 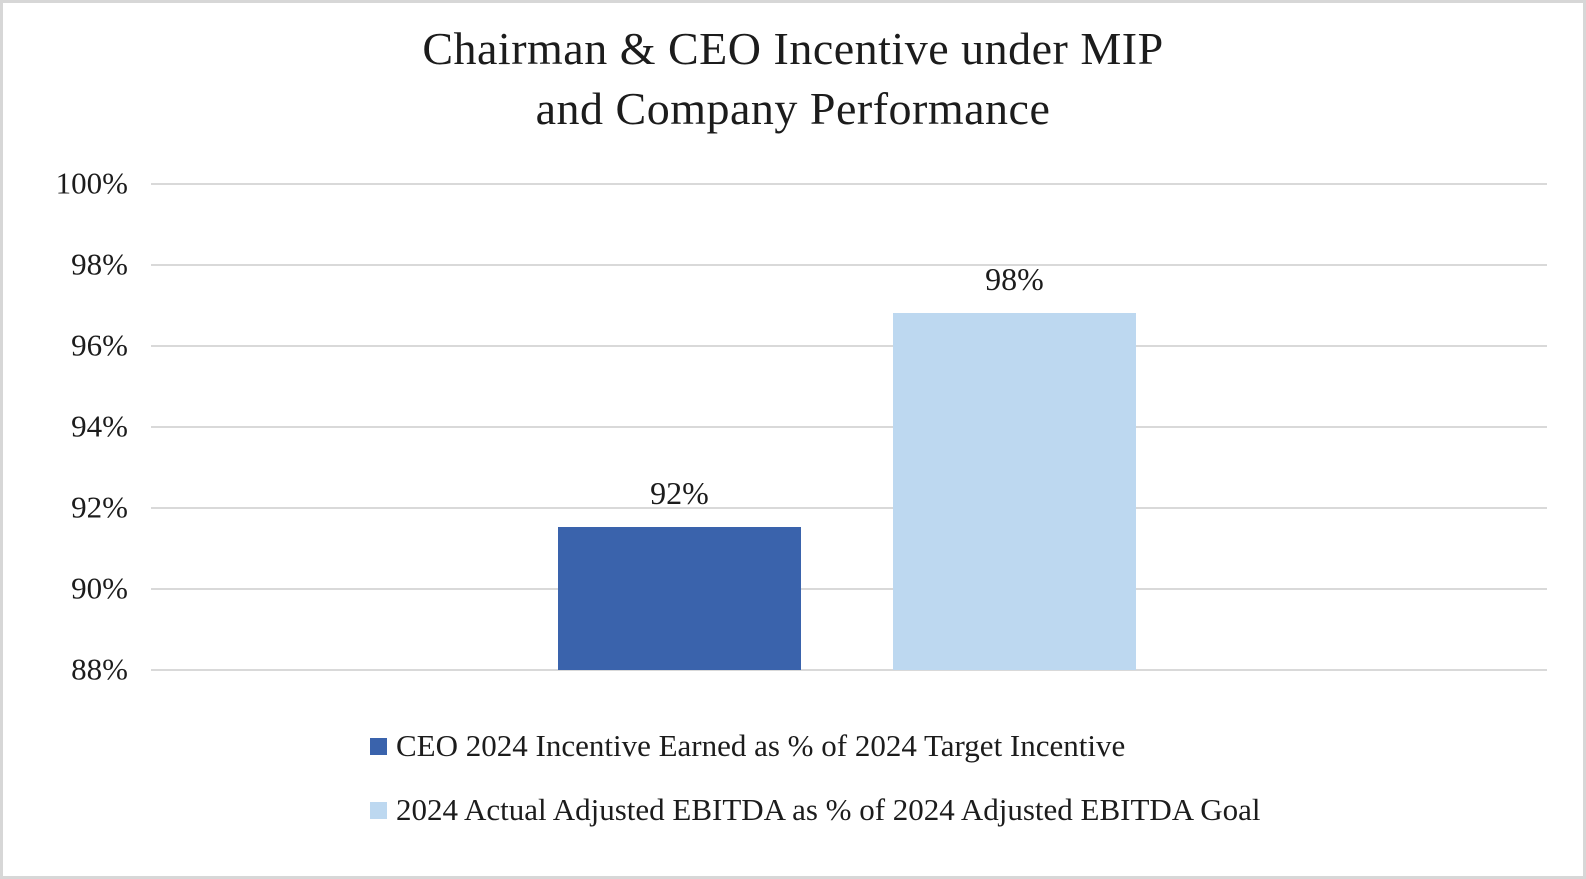 What do you see at coordinates (99, 264) in the screenshot?
I see `y-axis-tick-label: 98%` at bounding box center [99, 264].